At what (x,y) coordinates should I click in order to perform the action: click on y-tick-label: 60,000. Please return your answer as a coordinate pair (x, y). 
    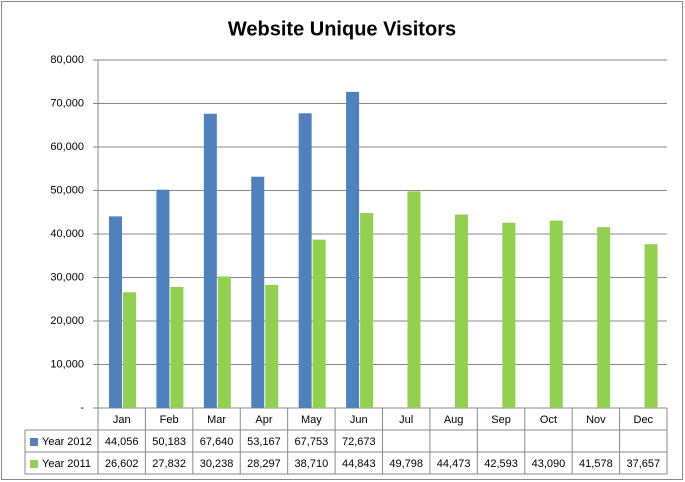
    Looking at the image, I should click on (67, 147).